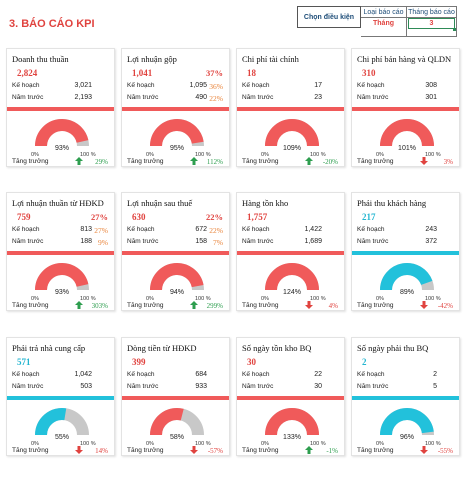  What do you see at coordinates (431, 12) in the screenshot?
I see `report-month-header: Tháng báo cáo` at bounding box center [431, 12].